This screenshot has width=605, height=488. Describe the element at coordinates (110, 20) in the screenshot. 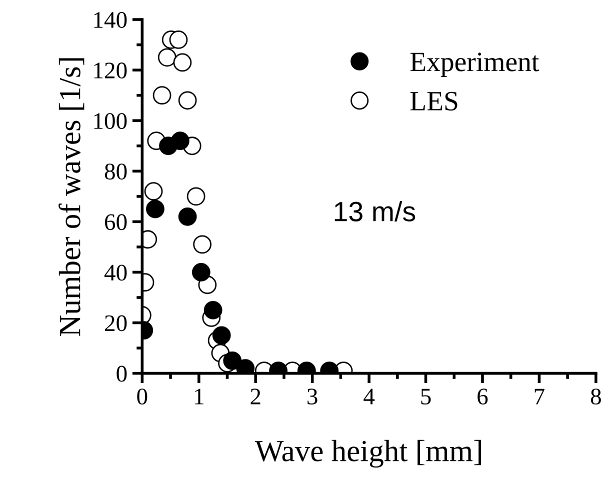

I see `y-tick-label: 140` at that location.